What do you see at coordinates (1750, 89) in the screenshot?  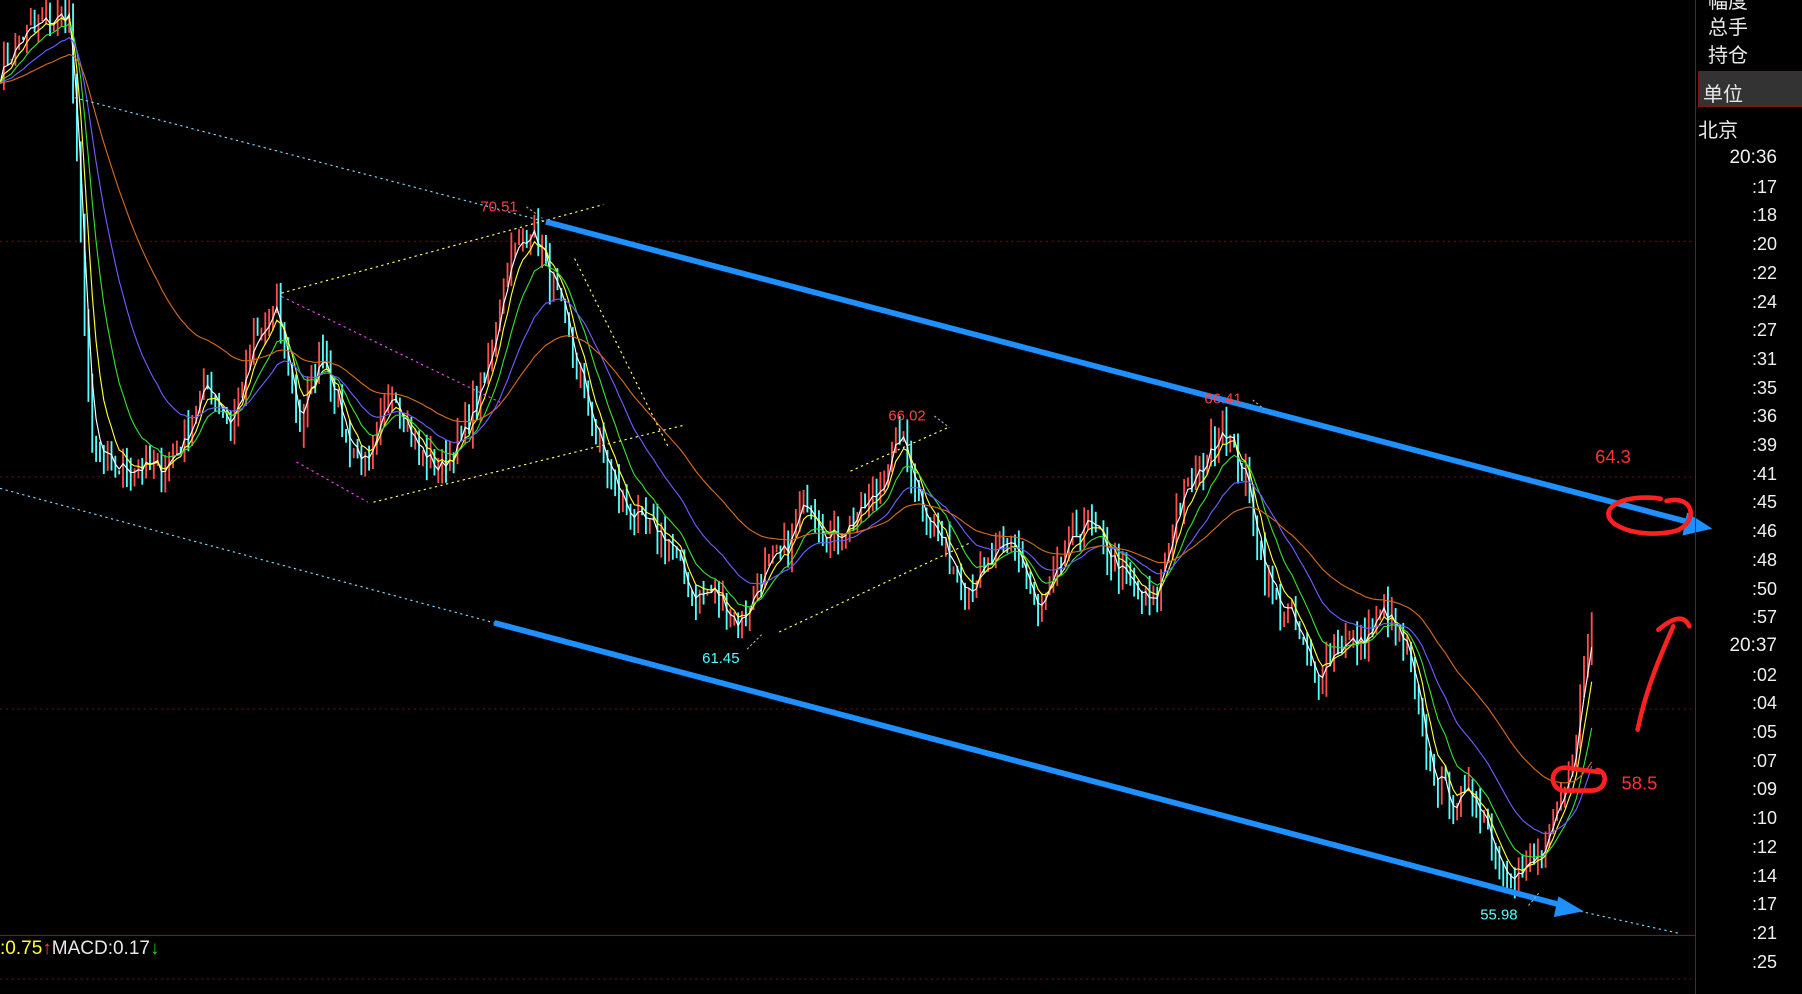 I see `unit-button: 单位` at bounding box center [1750, 89].